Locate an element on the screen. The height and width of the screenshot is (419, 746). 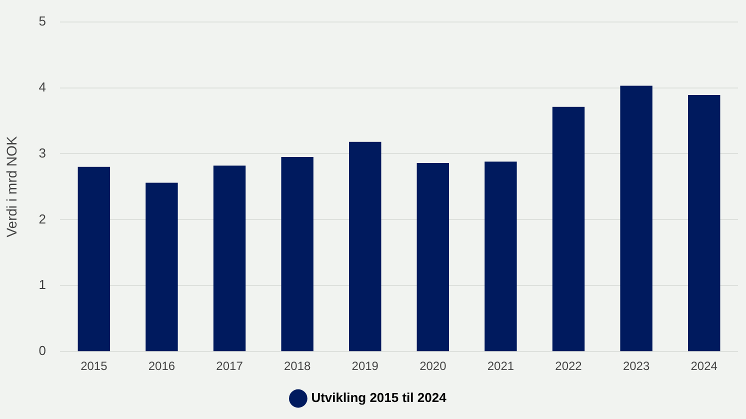
x-tick-label: 2024 is located at coordinates (704, 366).